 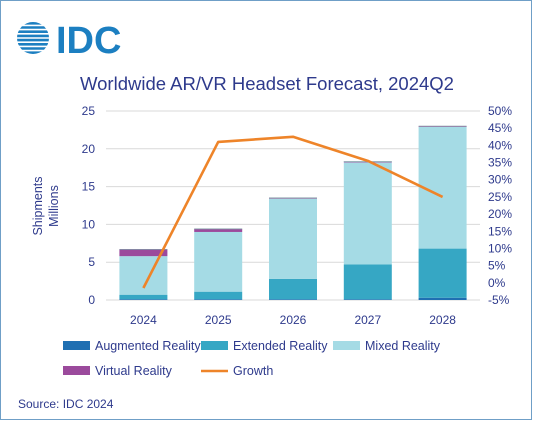 I want to click on y-tick-label: 0, so click(x=91, y=300).